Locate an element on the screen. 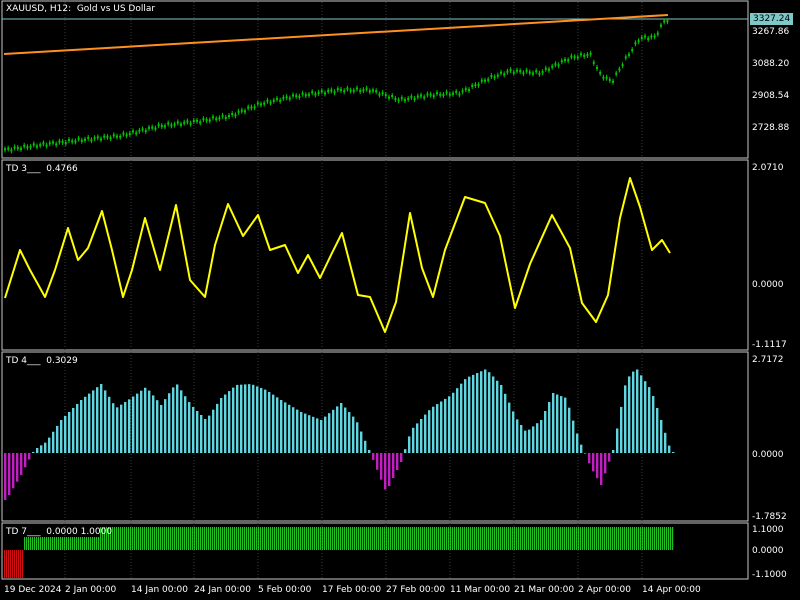  time-axis-label: 19 Dec 2024 is located at coordinates (33, 590).